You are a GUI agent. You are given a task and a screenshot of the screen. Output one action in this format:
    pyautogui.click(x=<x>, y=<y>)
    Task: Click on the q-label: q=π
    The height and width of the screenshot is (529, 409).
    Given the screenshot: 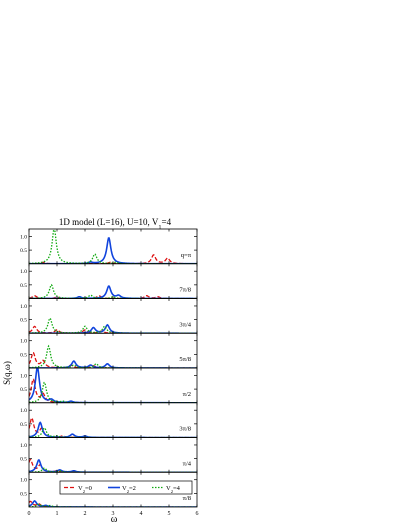 What is the action you would take?
    pyautogui.click(x=186, y=255)
    